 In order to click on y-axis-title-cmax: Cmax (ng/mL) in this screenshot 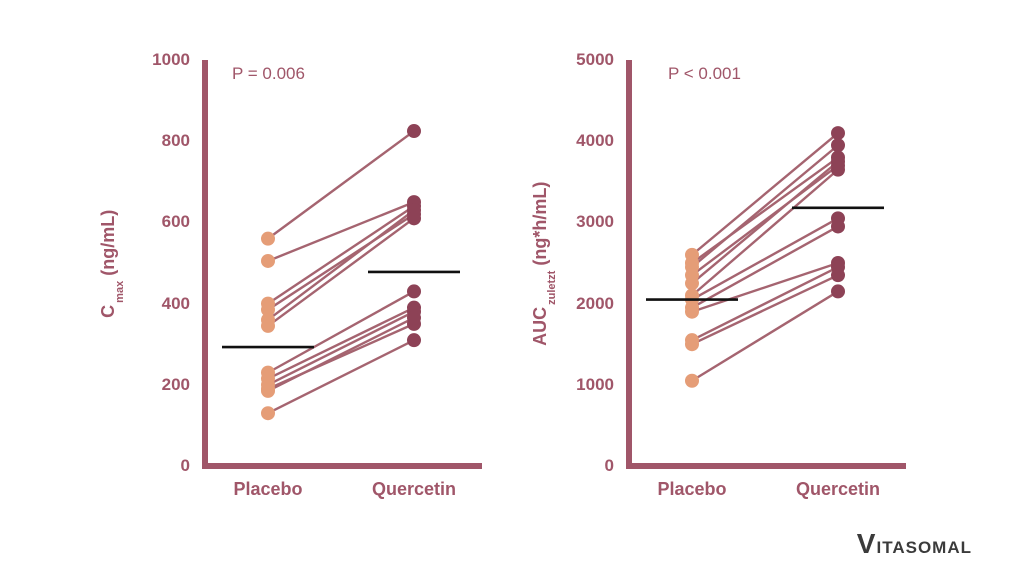, I will do `click(112, 264)`.